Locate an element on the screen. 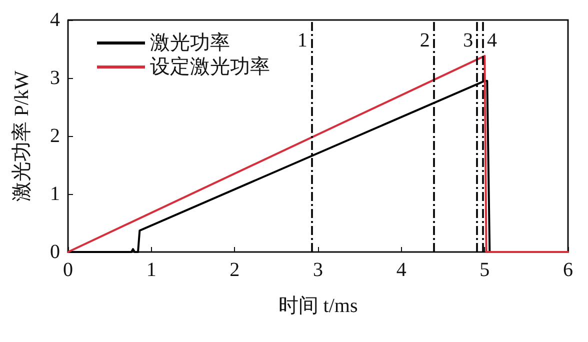  x-tick-label: 2 is located at coordinates (235, 270).